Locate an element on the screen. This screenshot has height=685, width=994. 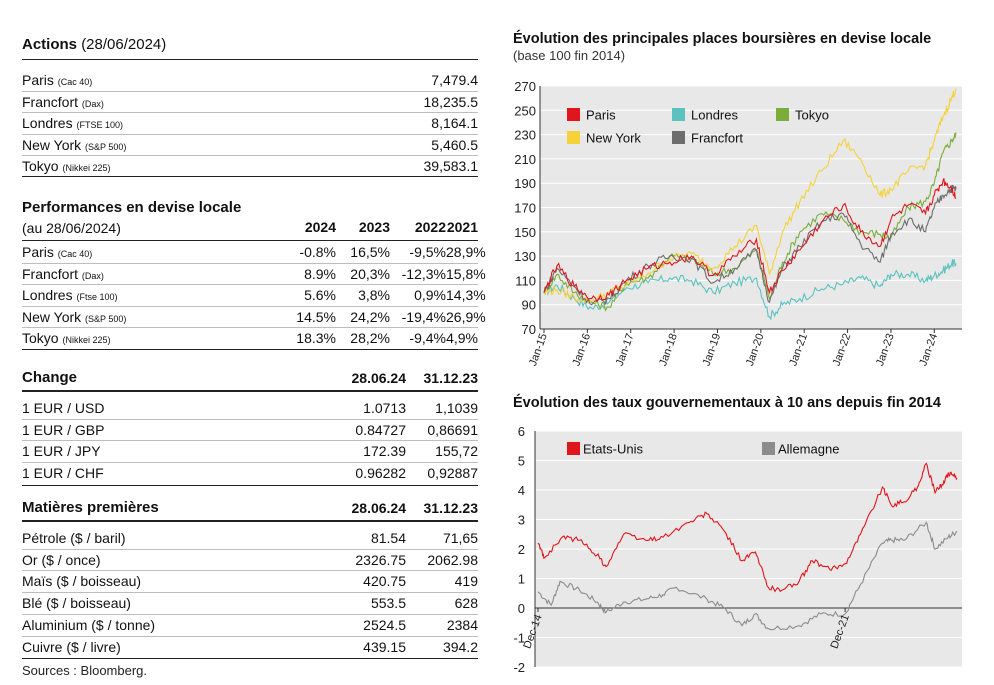
row-name: Paris is located at coordinates (40, 252).